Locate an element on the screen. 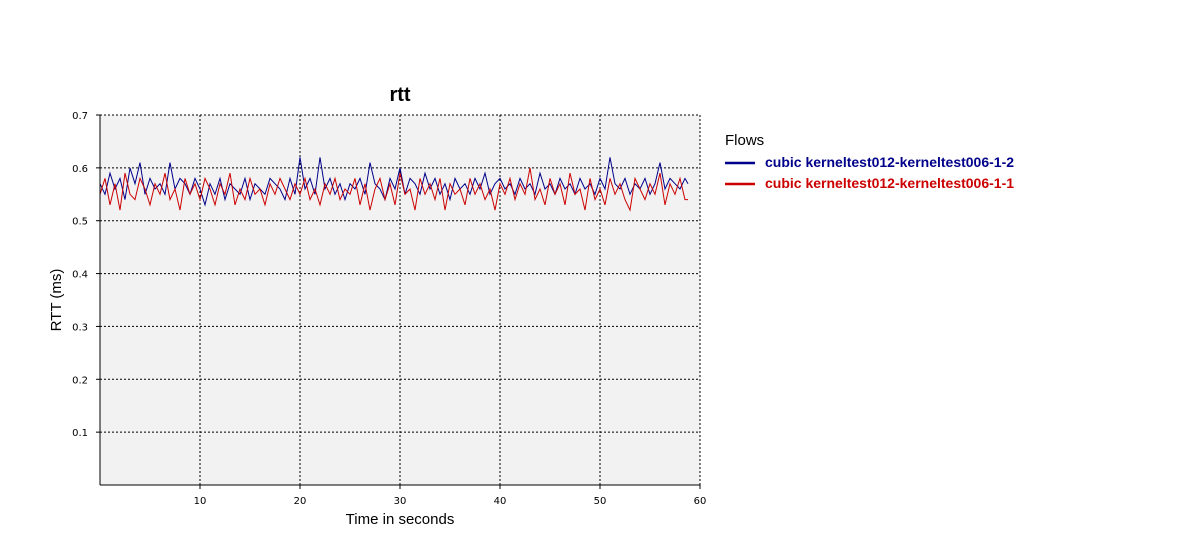 The image size is (1200, 550). y-tick-label: 0.7 is located at coordinates (80, 116).